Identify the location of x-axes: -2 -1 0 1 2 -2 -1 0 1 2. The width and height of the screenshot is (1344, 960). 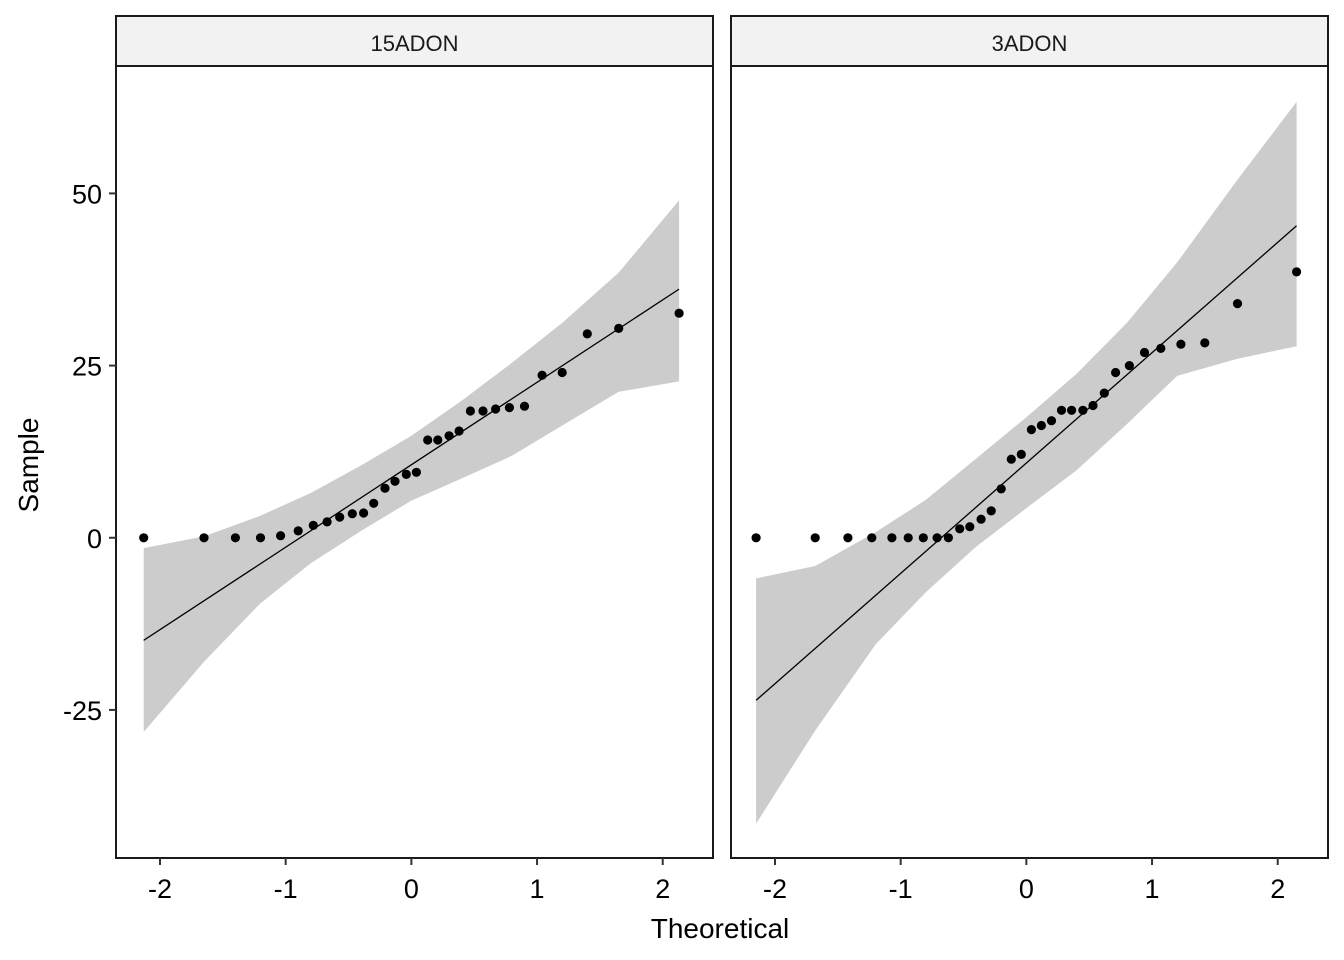
(716, 881).